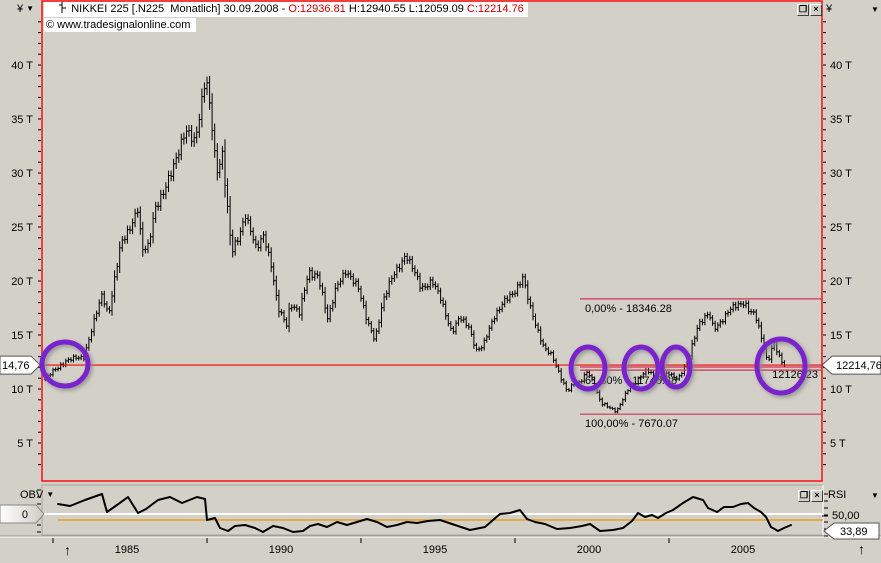 This screenshot has height=563, width=881. Describe the element at coordinates (424, 513) in the screenshot. I see `indicator-trace` at that location.